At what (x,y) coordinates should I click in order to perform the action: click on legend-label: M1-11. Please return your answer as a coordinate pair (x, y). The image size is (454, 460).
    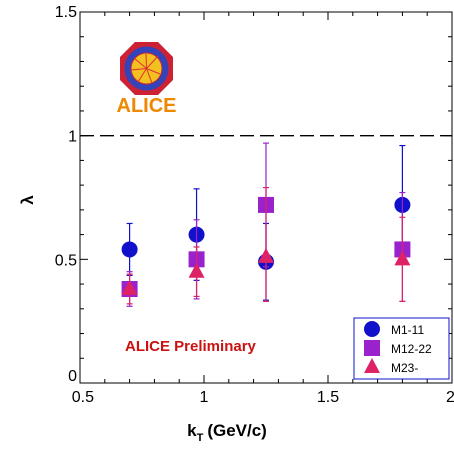
    Looking at the image, I should click on (407, 330).